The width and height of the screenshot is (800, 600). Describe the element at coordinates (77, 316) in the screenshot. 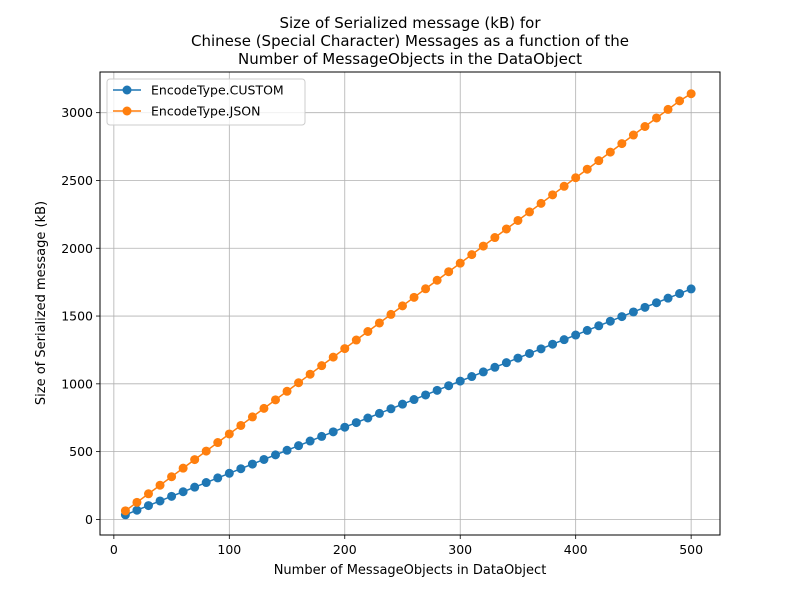

I see `y-tick-label: 1500` at that location.